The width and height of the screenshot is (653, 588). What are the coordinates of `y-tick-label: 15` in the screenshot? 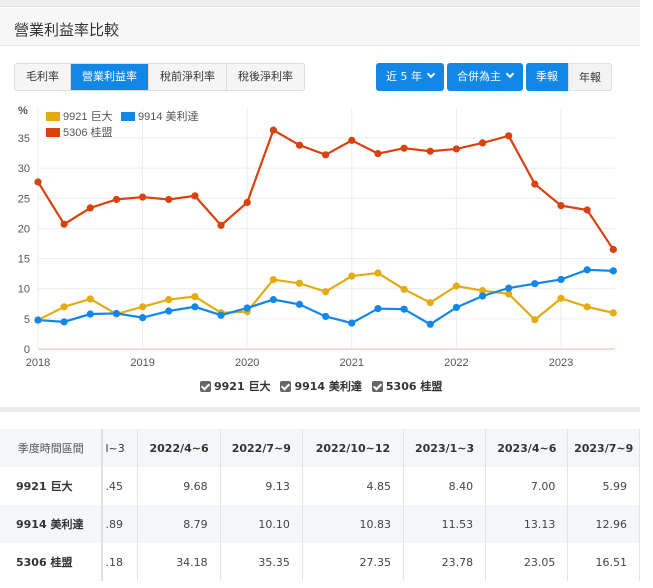 It's located at (24, 260).